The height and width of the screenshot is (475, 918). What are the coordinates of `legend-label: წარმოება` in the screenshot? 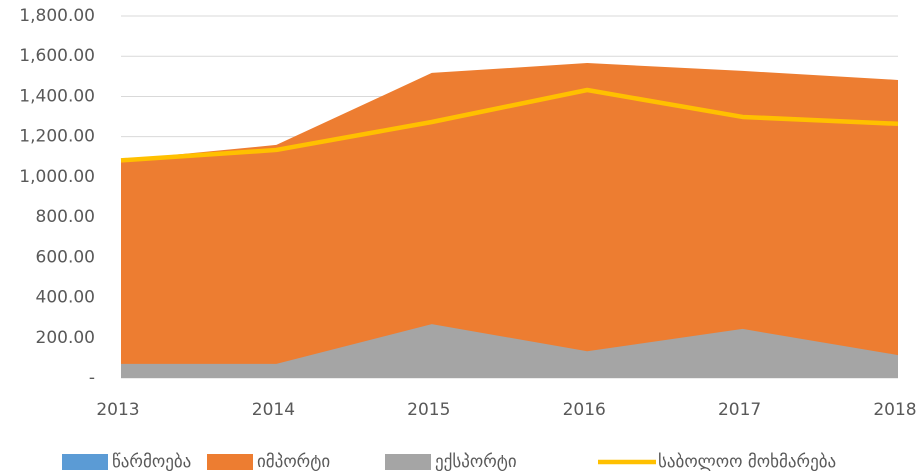 It's located at (151, 462).